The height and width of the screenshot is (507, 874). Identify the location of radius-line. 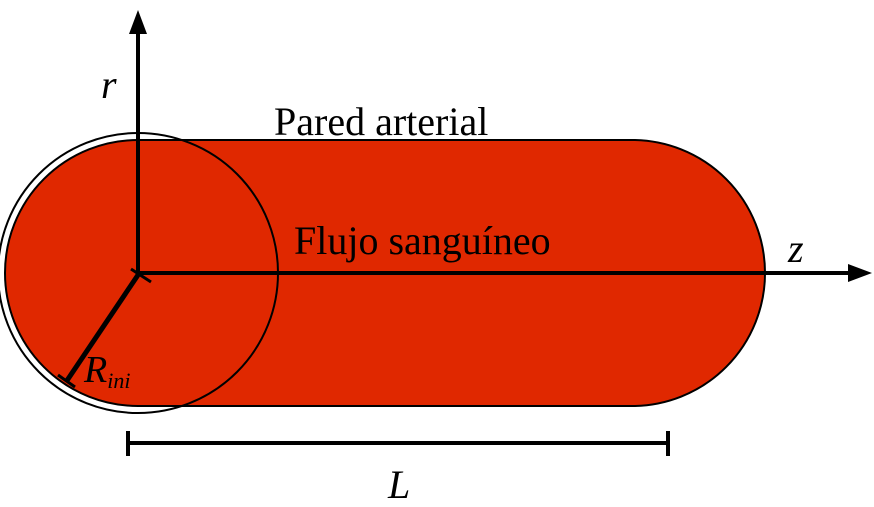
(103, 327).